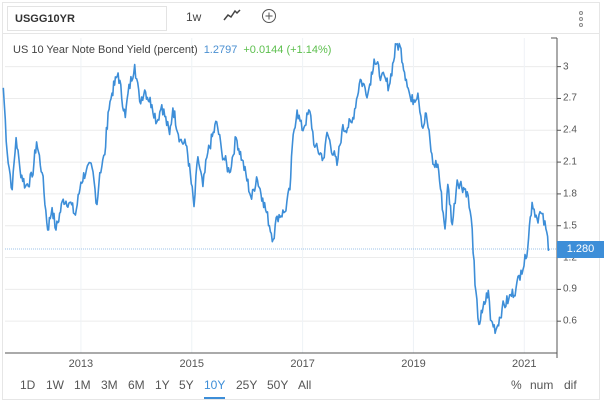  What do you see at coordinates (215, 388) in the screenshot?
I see `range-button-10y: 10Y` at bounding box center [215, 388].